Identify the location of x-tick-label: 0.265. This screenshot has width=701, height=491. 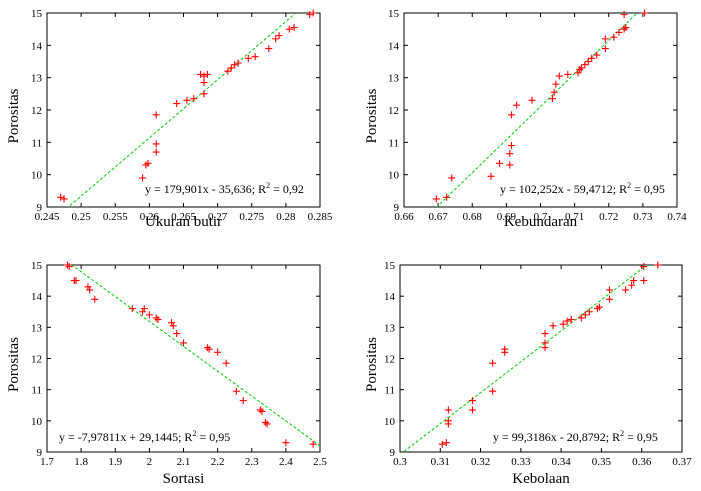
(183, 217).